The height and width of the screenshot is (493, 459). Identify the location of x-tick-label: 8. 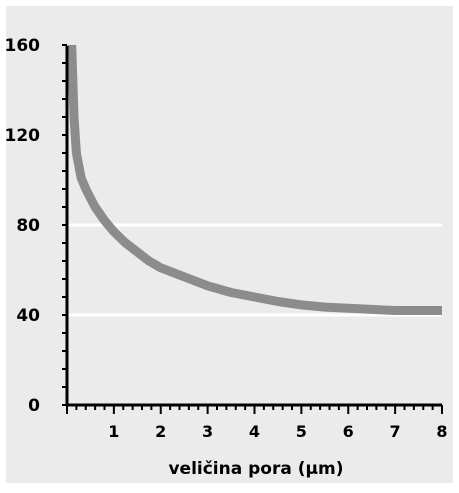
(441, 431).